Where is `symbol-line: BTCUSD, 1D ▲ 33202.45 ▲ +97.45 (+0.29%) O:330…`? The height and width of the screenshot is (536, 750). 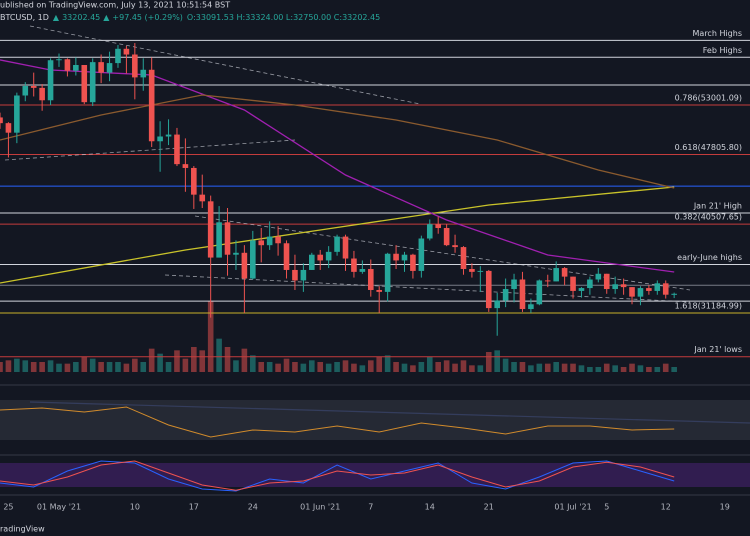 symbol-line: BTCUSD, 1D ▲ 33202.45 ▲ +97.45 (+0.29%) O:330… is located at coordinates (190, 17).